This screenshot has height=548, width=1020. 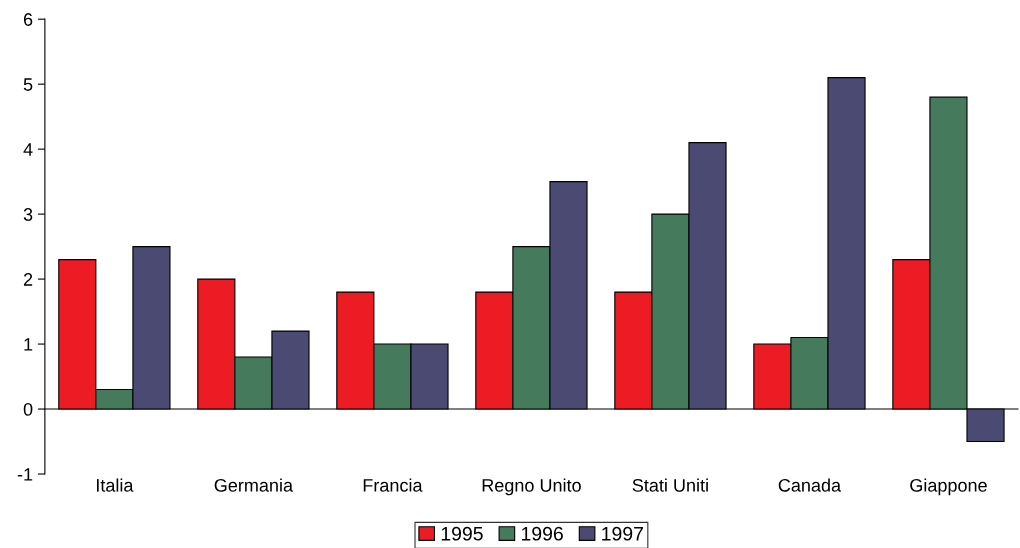 I want to click on x-tick-label: Giappone, so click(x=948, y=487).